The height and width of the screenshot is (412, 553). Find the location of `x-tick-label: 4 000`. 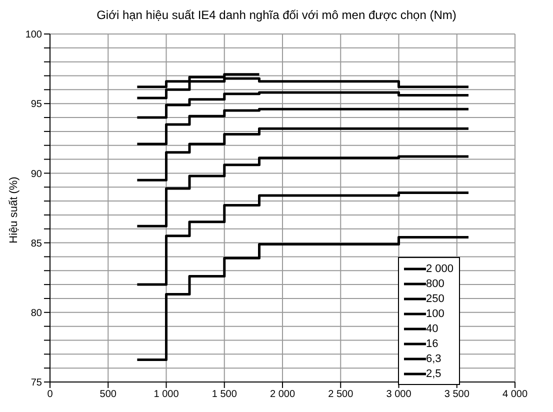

x-tick-label: 4 000 is located at coordinates (515, 394).